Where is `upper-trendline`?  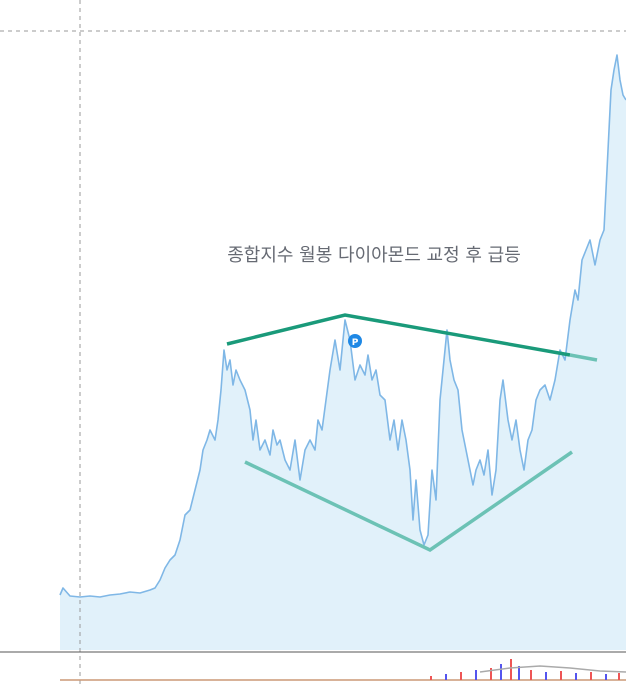 upper-trendline is located at coordinates (398, 335).